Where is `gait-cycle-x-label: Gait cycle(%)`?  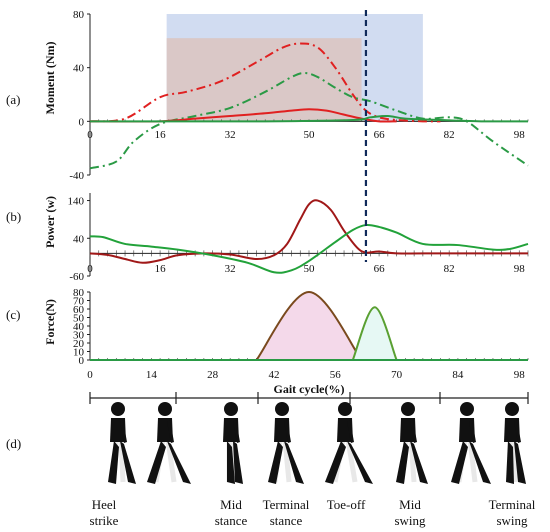 gait-cycle-x-label: Gait cycle(%) is located at coordinates (309, 389).